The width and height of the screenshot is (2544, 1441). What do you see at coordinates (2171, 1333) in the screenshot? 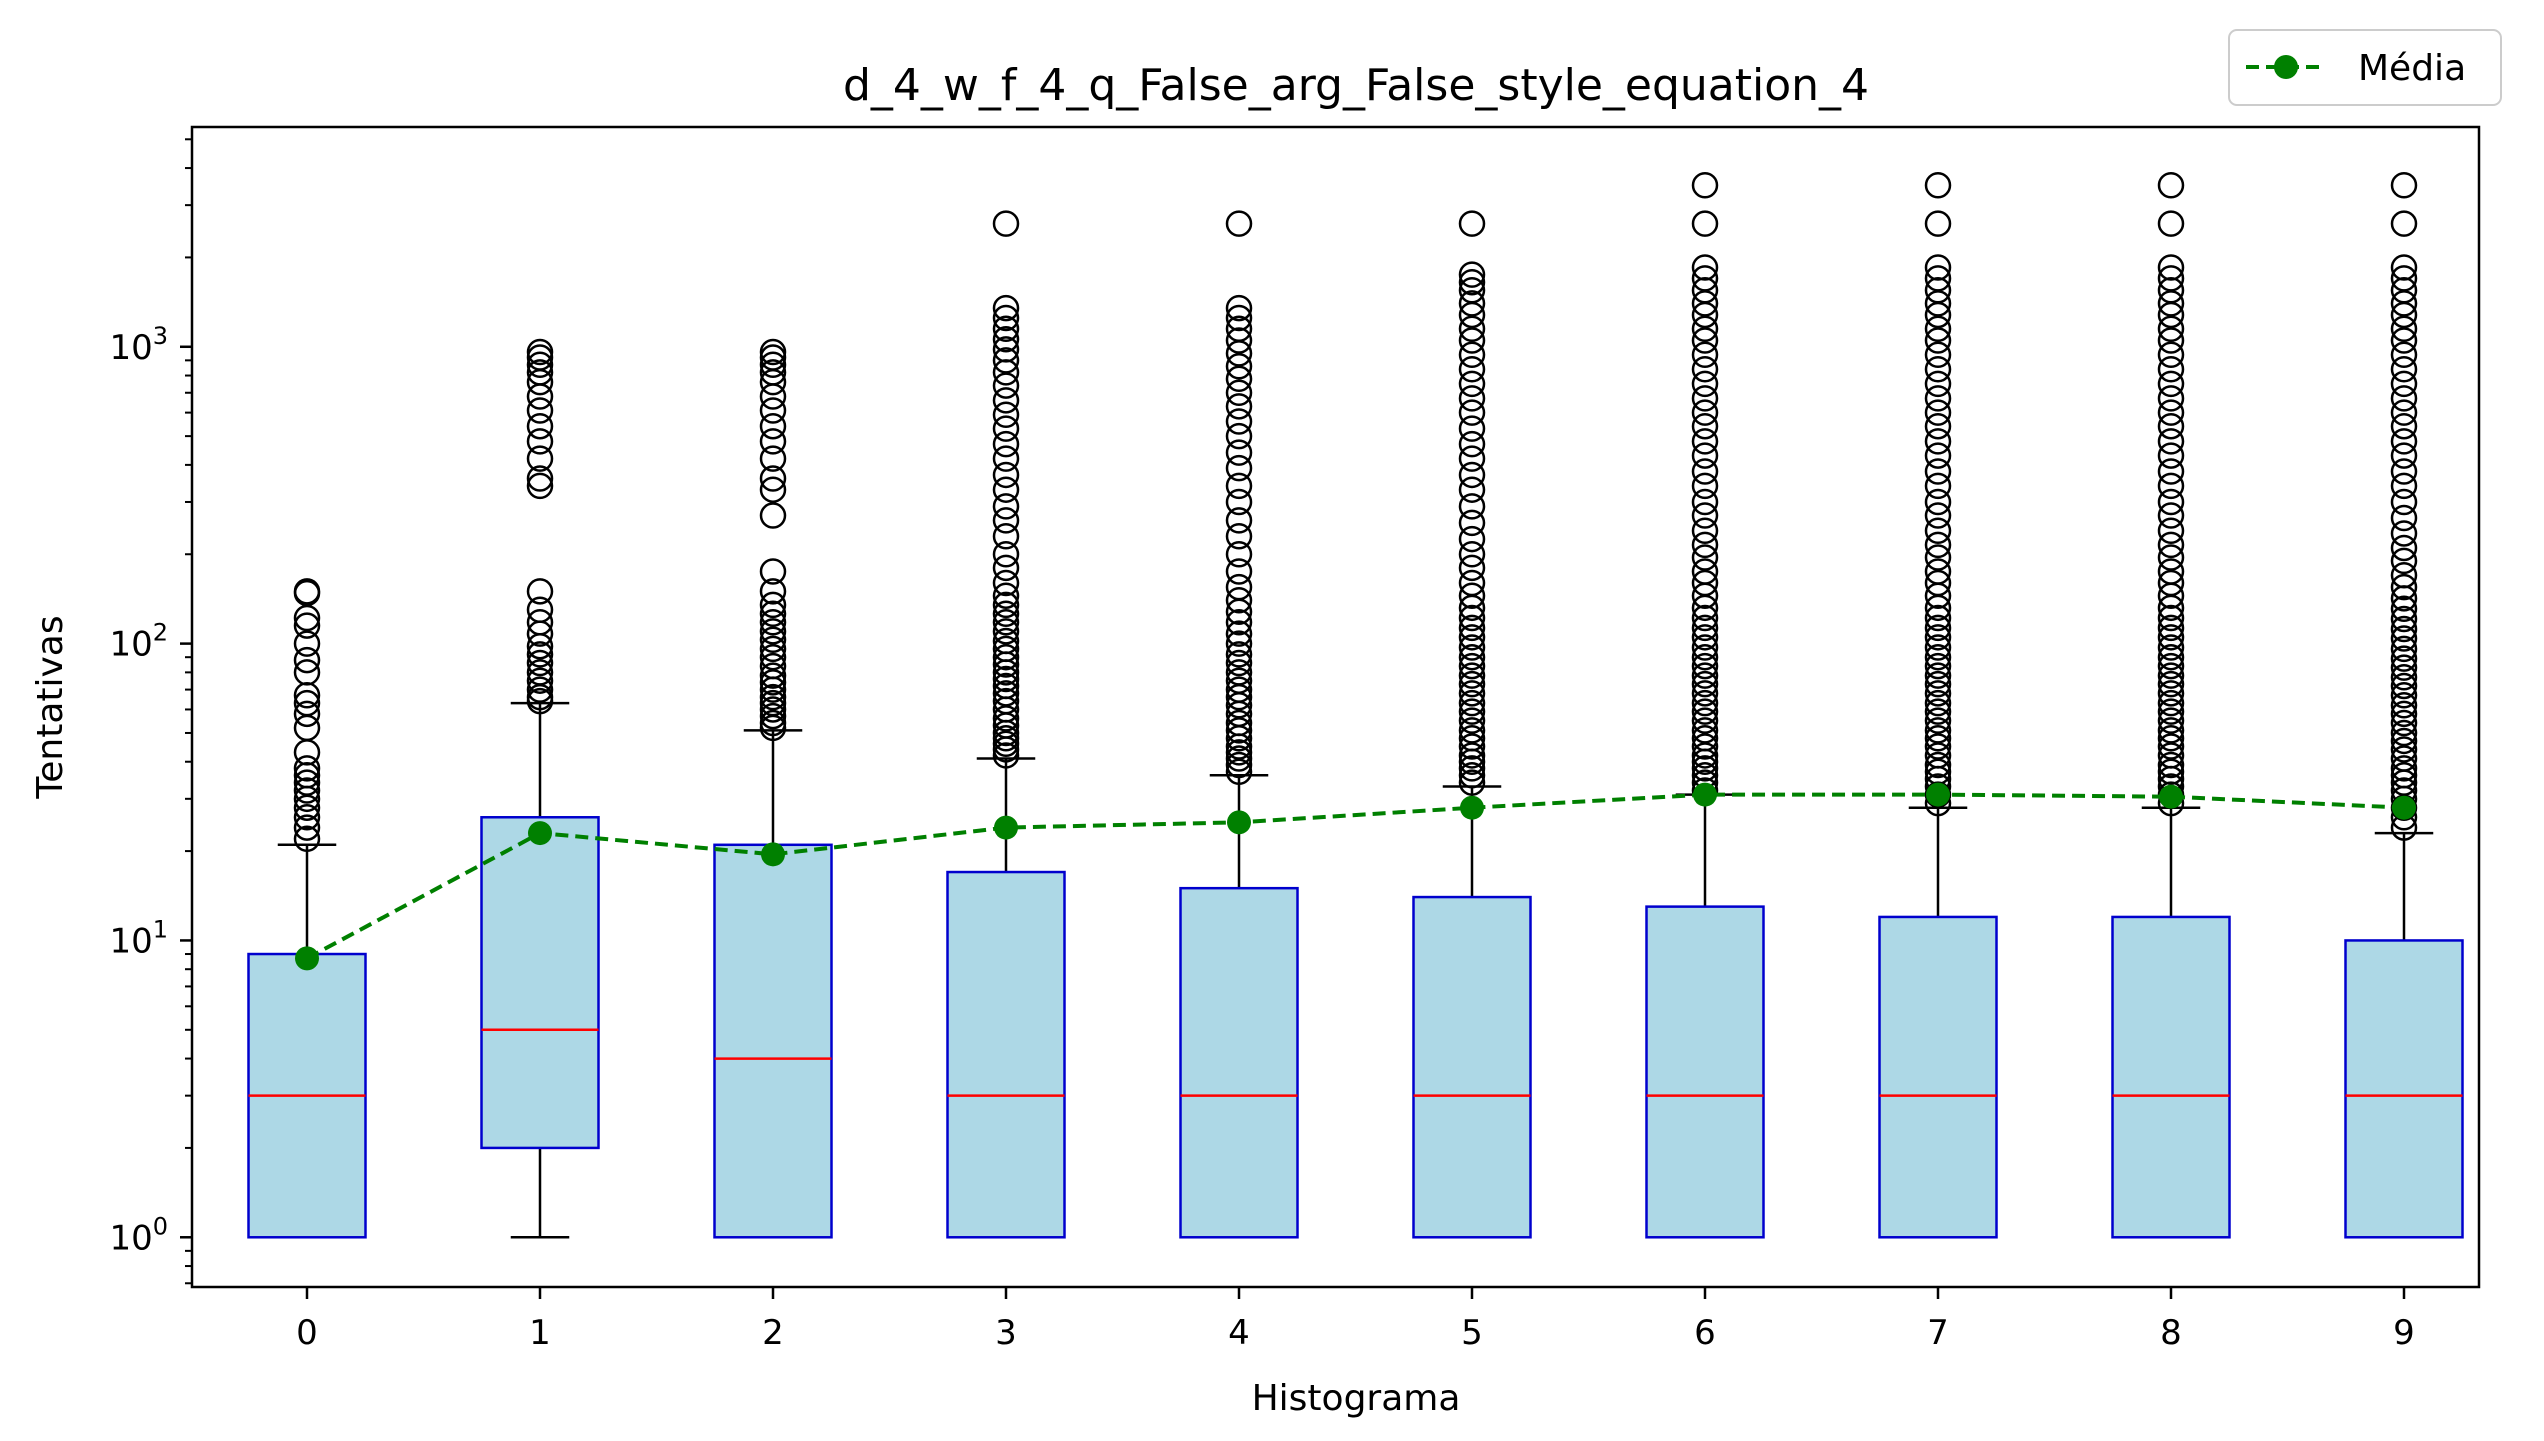
I see `x-tick-label: 8` at bounding box center [2171, 1333].